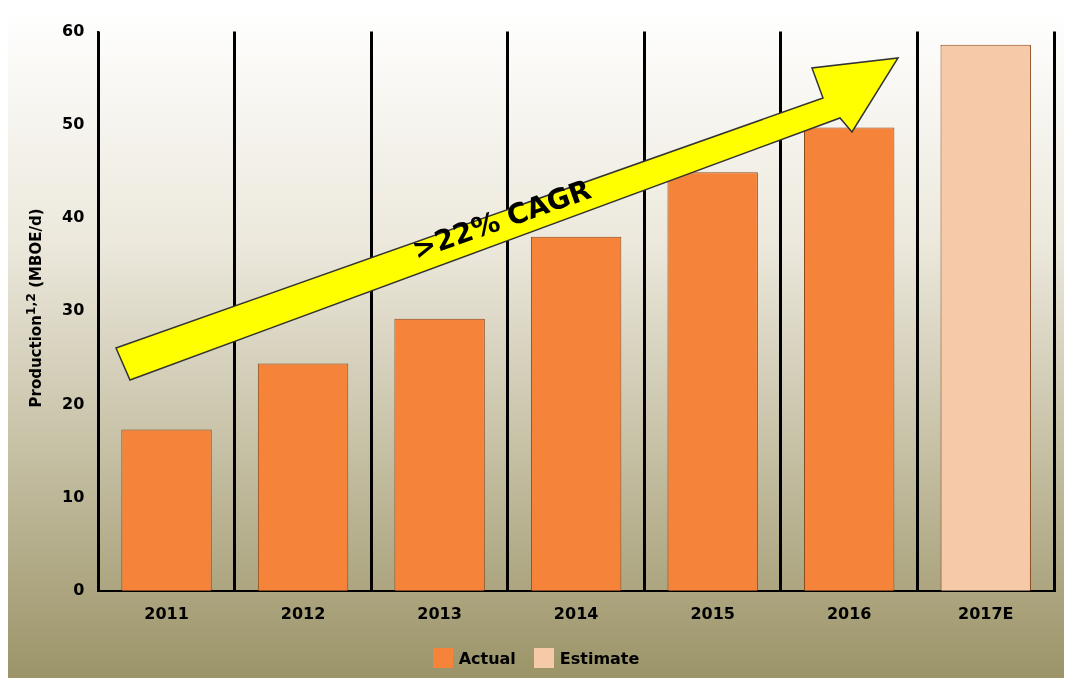 The height and width of the screenshot is (687, 1072). I want to click on y-tick-label: 20, so click(73, 403).